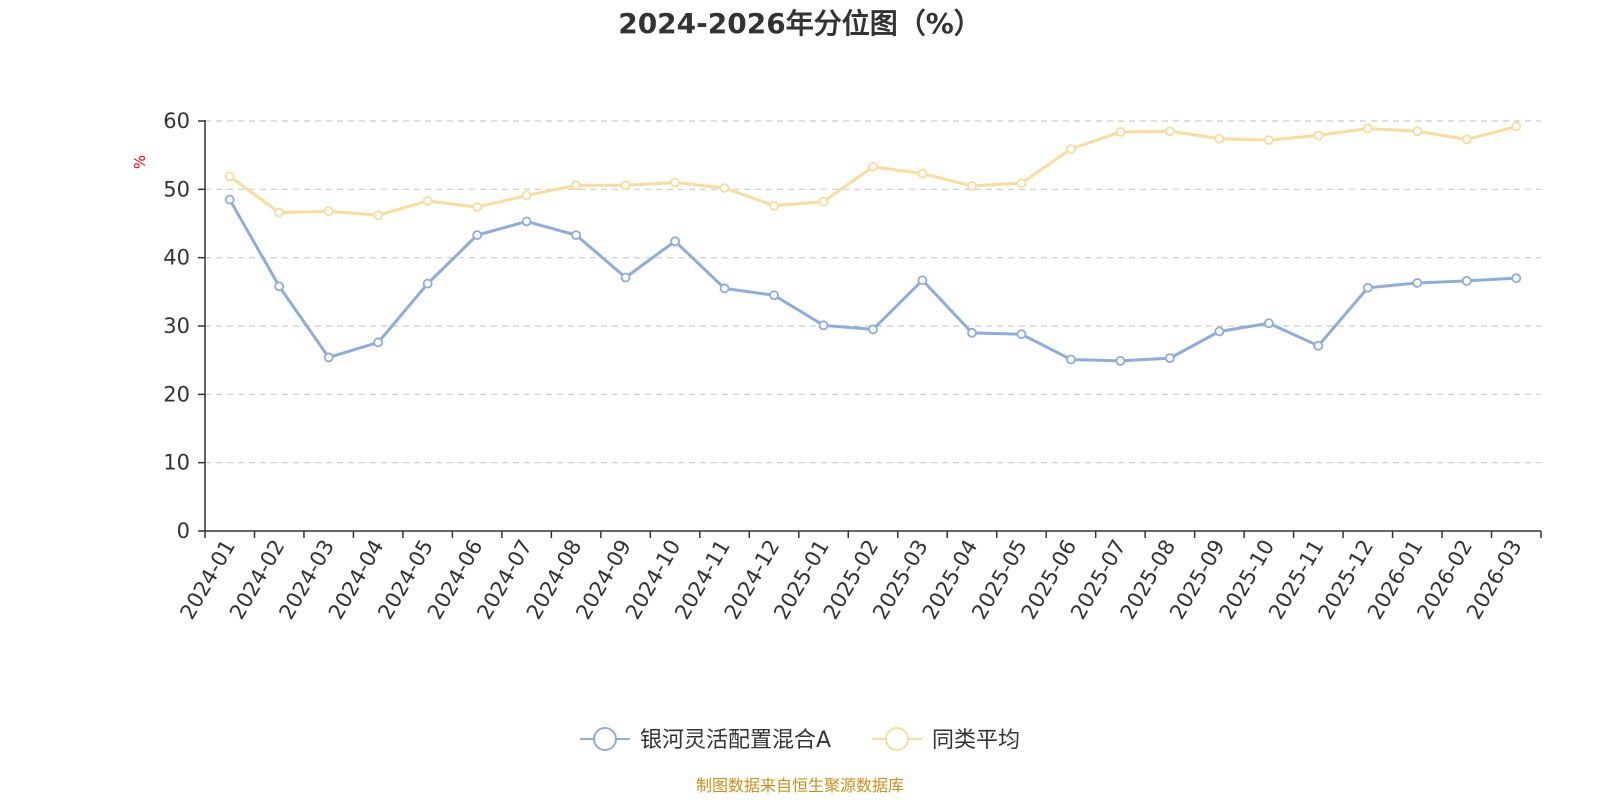 This screenshot has width=1600, height=800. Describe the element at coordinates (176, 258) in the screenshot. I see `y-tick-label: 40` at that location.